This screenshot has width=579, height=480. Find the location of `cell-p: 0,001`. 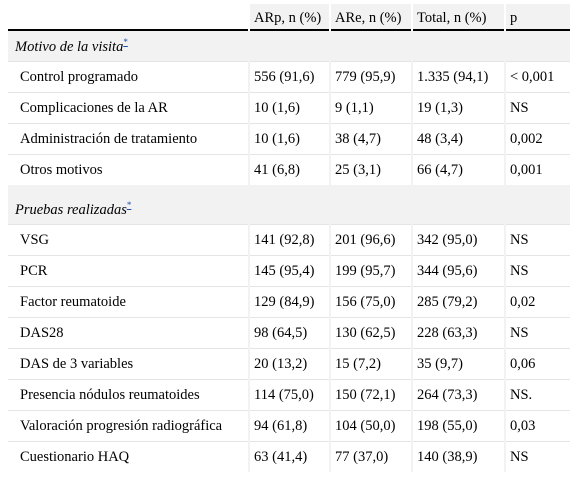

cell-p: 0,001 is located at coordinates (537, 169).